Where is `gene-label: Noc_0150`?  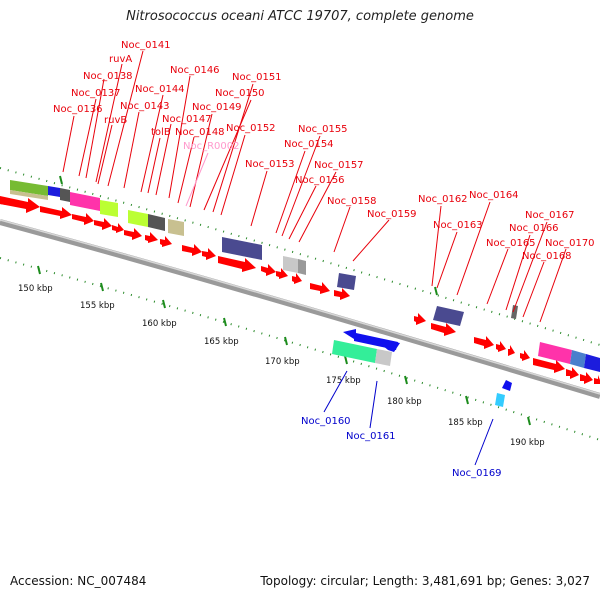
gene-label: Noc_0150 is located at coordinates (240, 93).